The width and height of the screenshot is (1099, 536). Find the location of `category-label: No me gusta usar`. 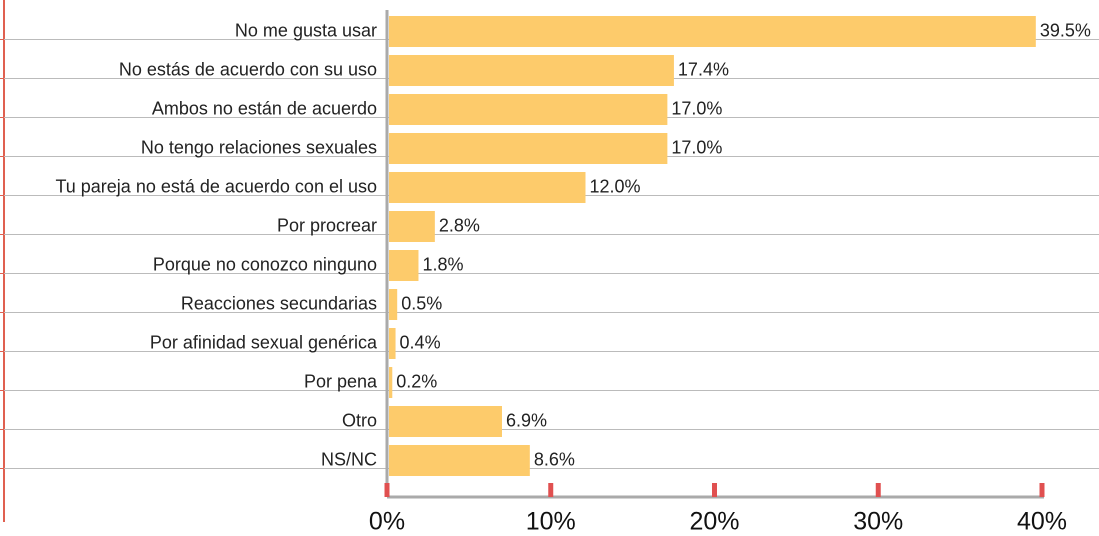

category-label: No me gusta usar is located at coordinates (306, 30).